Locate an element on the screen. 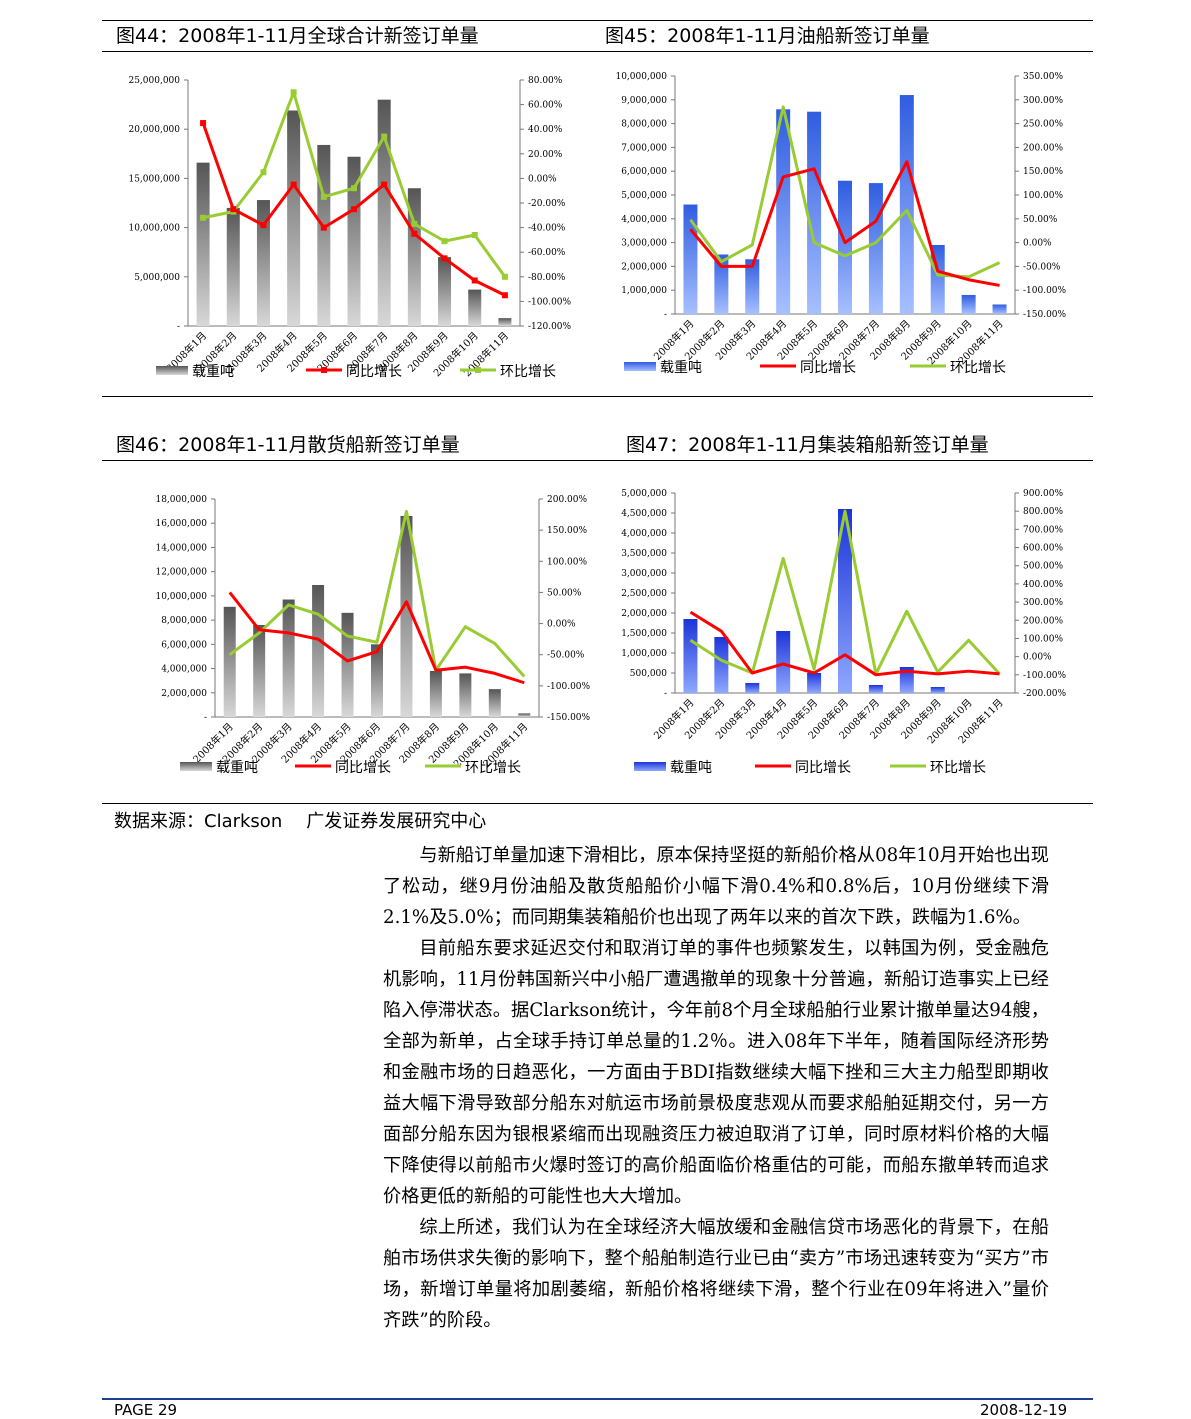  right-tick-label: 800.00% is located at coordinates (1043, 512).